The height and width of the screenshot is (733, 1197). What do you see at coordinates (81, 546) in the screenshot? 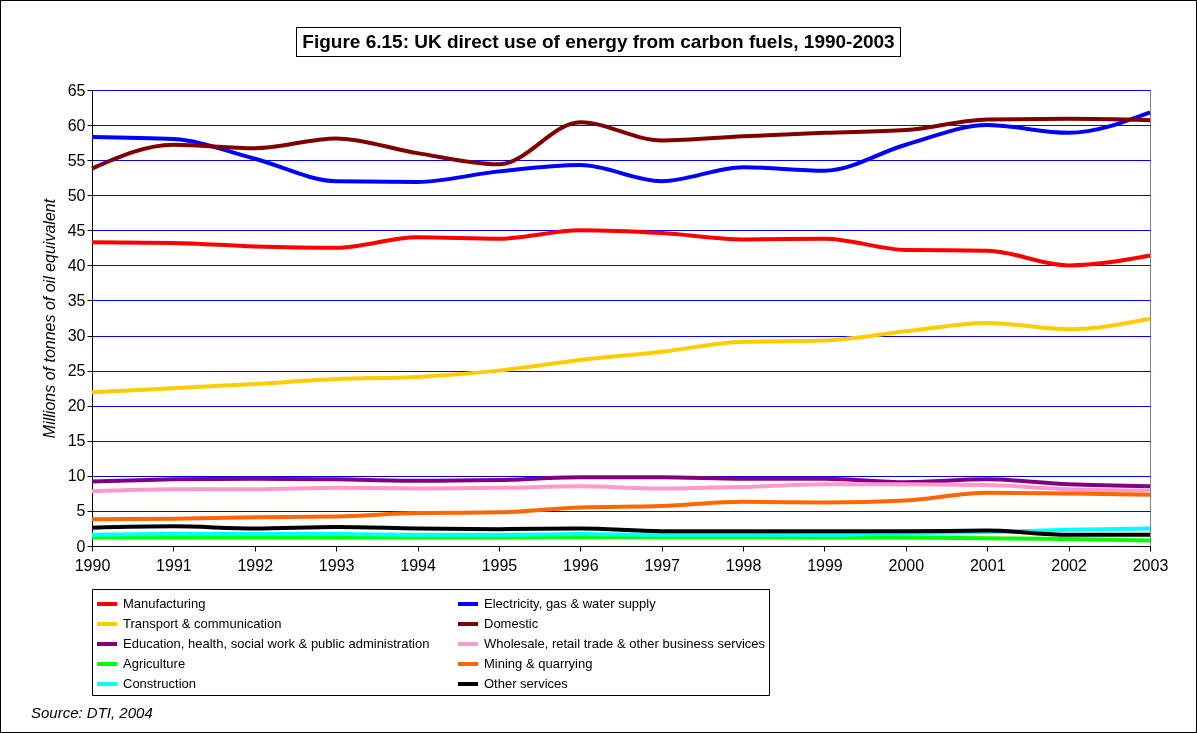
I see `y-tick-label: 0` at bounding box center [81, 546].